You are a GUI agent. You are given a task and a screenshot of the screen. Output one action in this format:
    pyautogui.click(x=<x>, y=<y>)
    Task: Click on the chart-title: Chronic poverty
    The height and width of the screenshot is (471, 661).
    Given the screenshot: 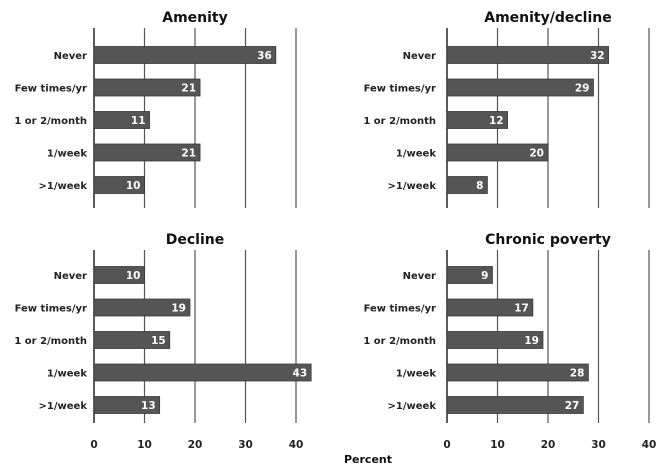 What is the action you would take?
    pyautogui.click(x=548, y=240)
    